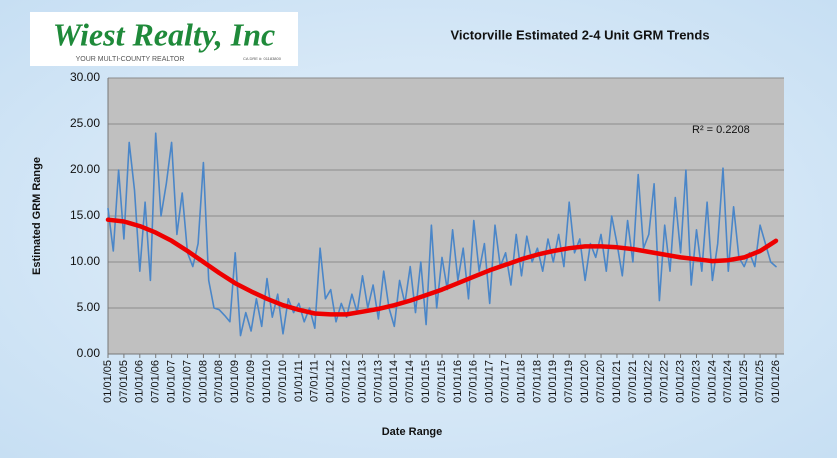 Image resolution: width=837 pixels, height=458 pixels. What do you see at coordinates (267, 381) in the screenshot?
I see `x-tick-label: 01/01/10` at bounding box center [267, 381].